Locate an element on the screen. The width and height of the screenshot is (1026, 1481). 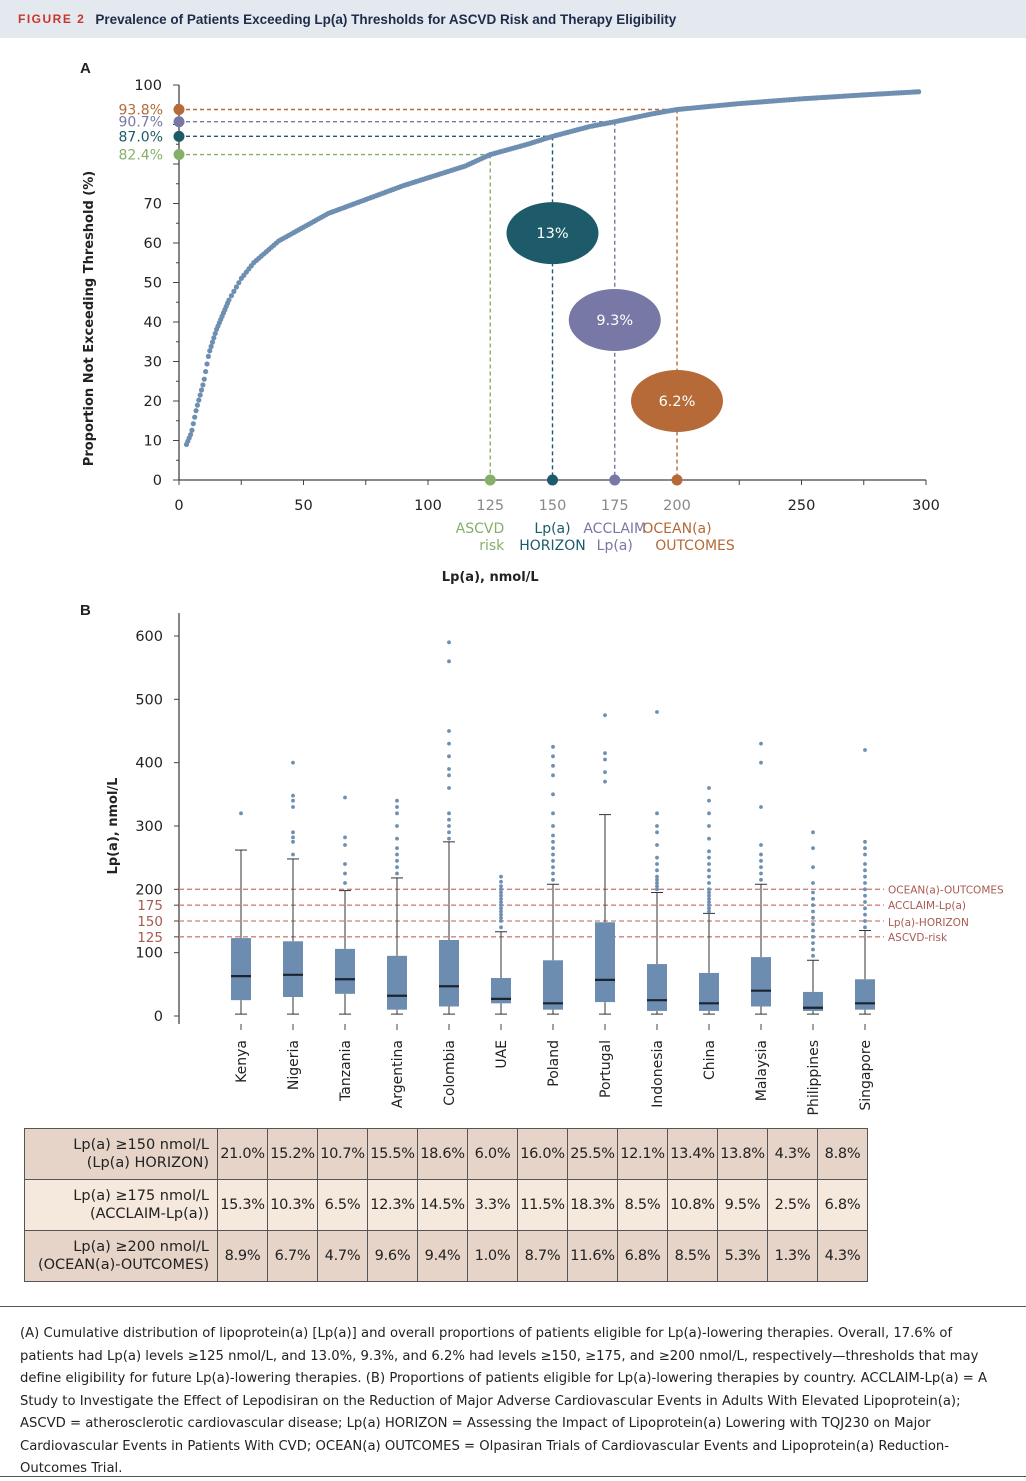
country-label: Malaysia is located at coordinates (762, 1070).